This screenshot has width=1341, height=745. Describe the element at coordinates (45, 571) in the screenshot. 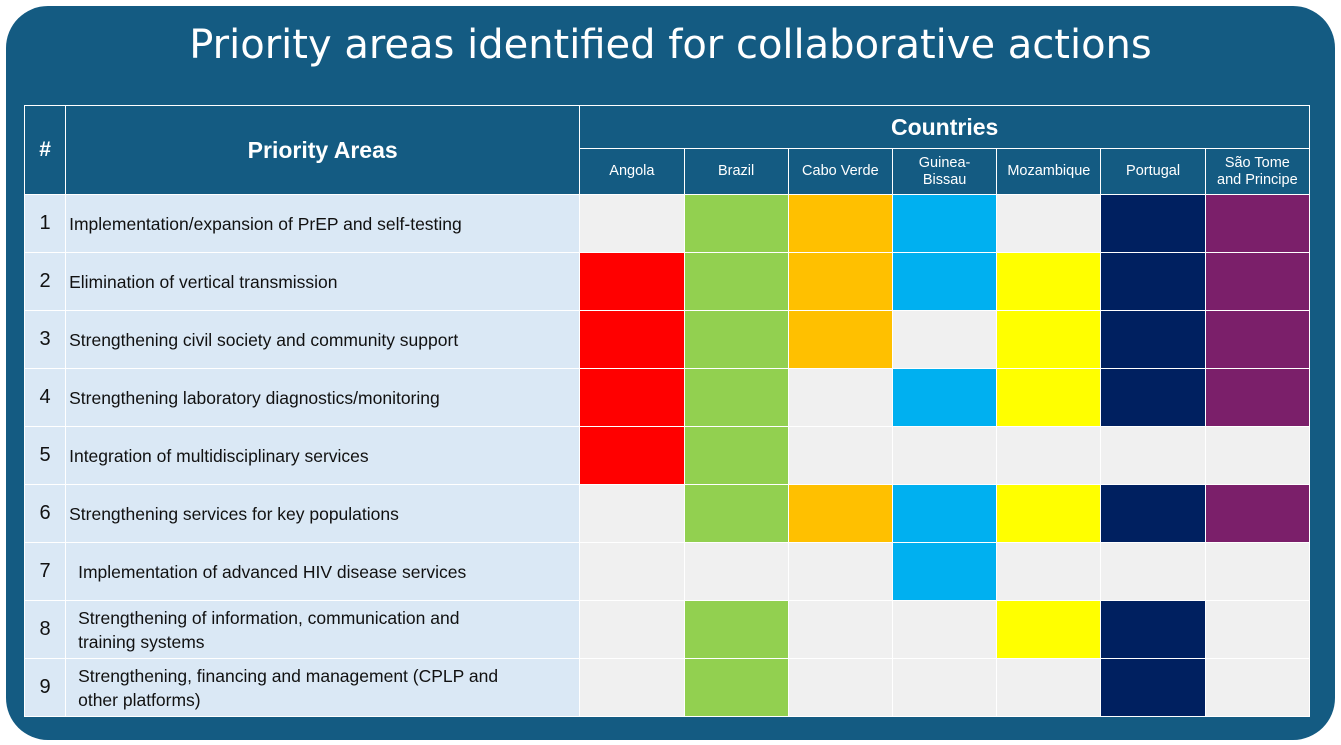

I see `row-number: 7` at that location.